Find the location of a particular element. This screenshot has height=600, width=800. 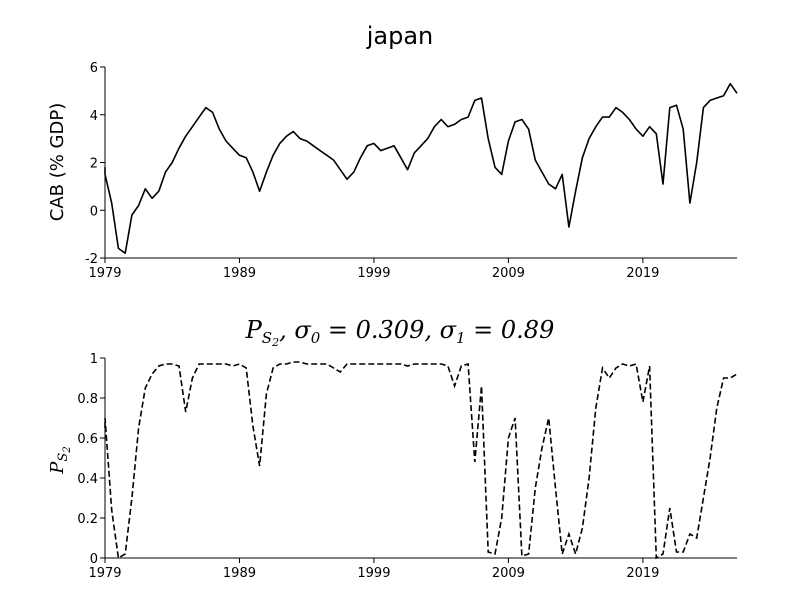

bottom-chart-ylabel: PS2 is located at coordinates (60, 460).